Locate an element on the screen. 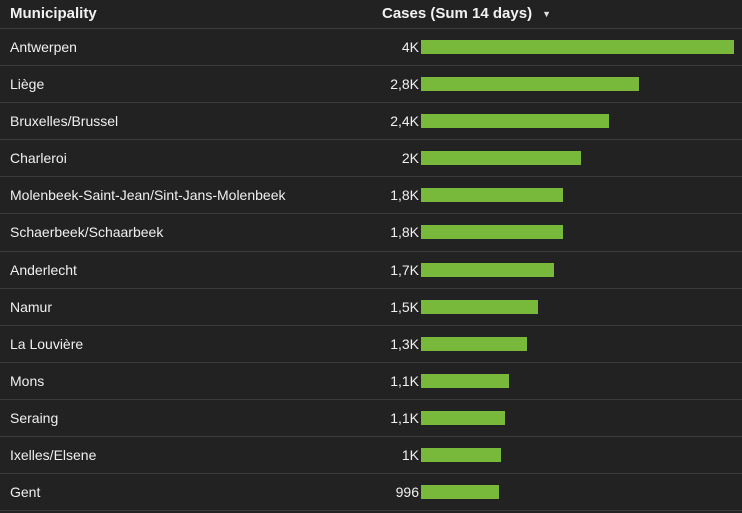  municipality-name: Gent is located at coordinates (25, 492).